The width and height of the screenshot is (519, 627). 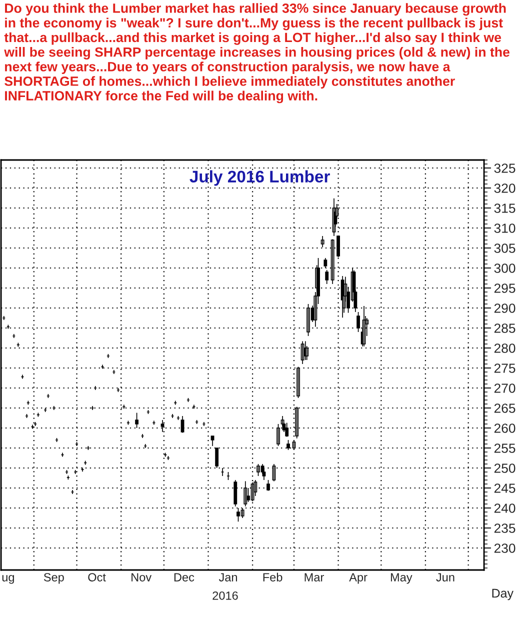 I want to click on text: July 2016 Lumber, so click(x=260, y=178).